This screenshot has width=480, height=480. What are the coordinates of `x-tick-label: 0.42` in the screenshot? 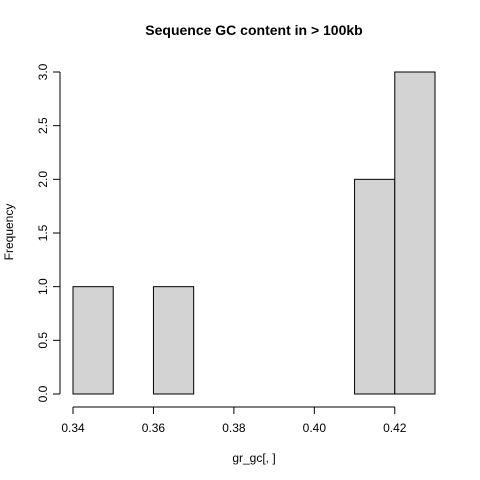 It's located at (395, 428).